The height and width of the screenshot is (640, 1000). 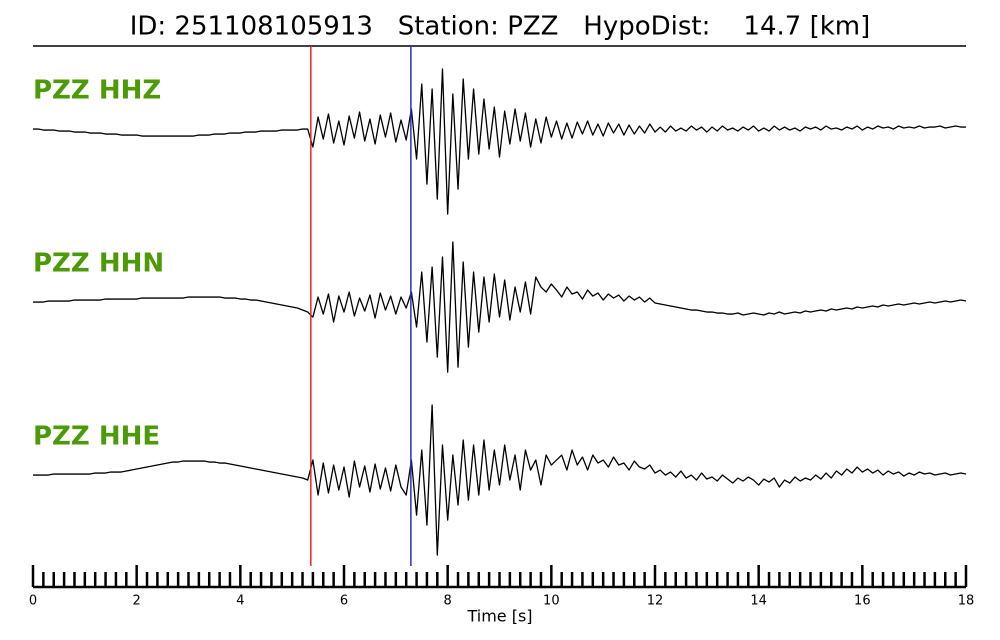 What do you see at coordinates (655, 601) in the screenshot?
I see `x-tick-label: 12` at bounding box center [655, 601].